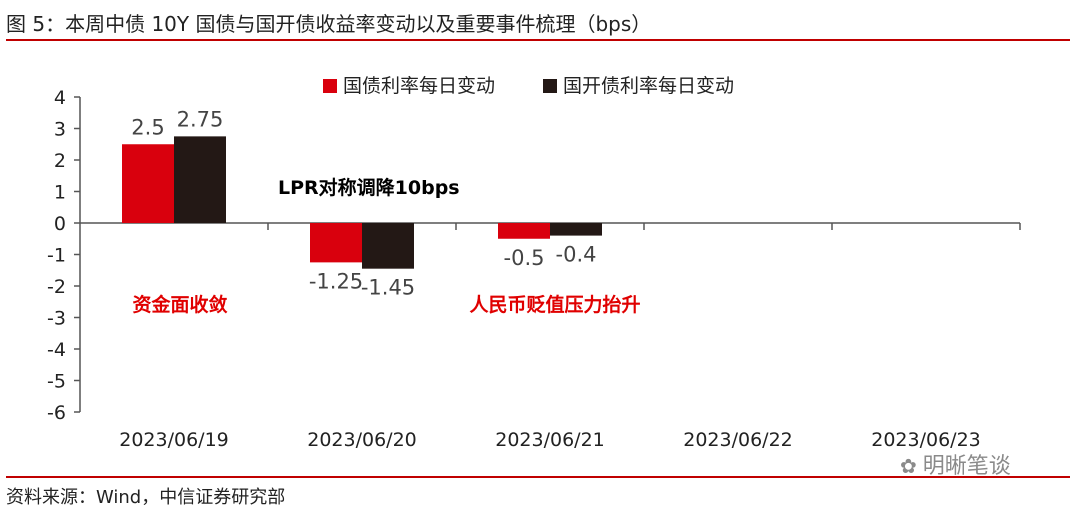 This screenshot has height=511, width=1080. I want to click on footer-divider, so click(538, 477).